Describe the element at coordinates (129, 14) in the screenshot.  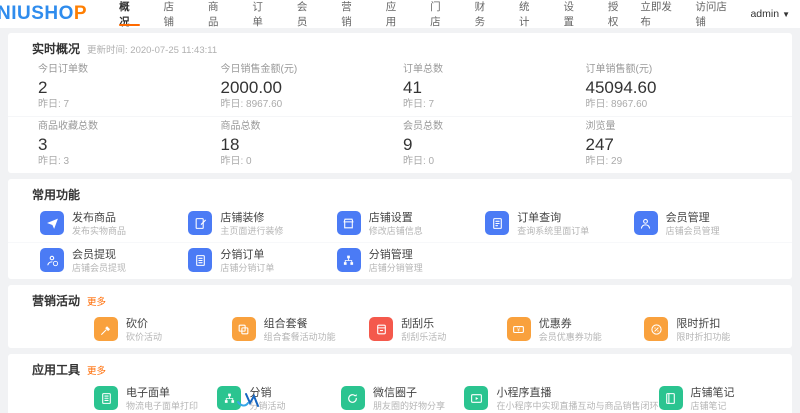
I see `menu-item-overview: 概况` at that location.